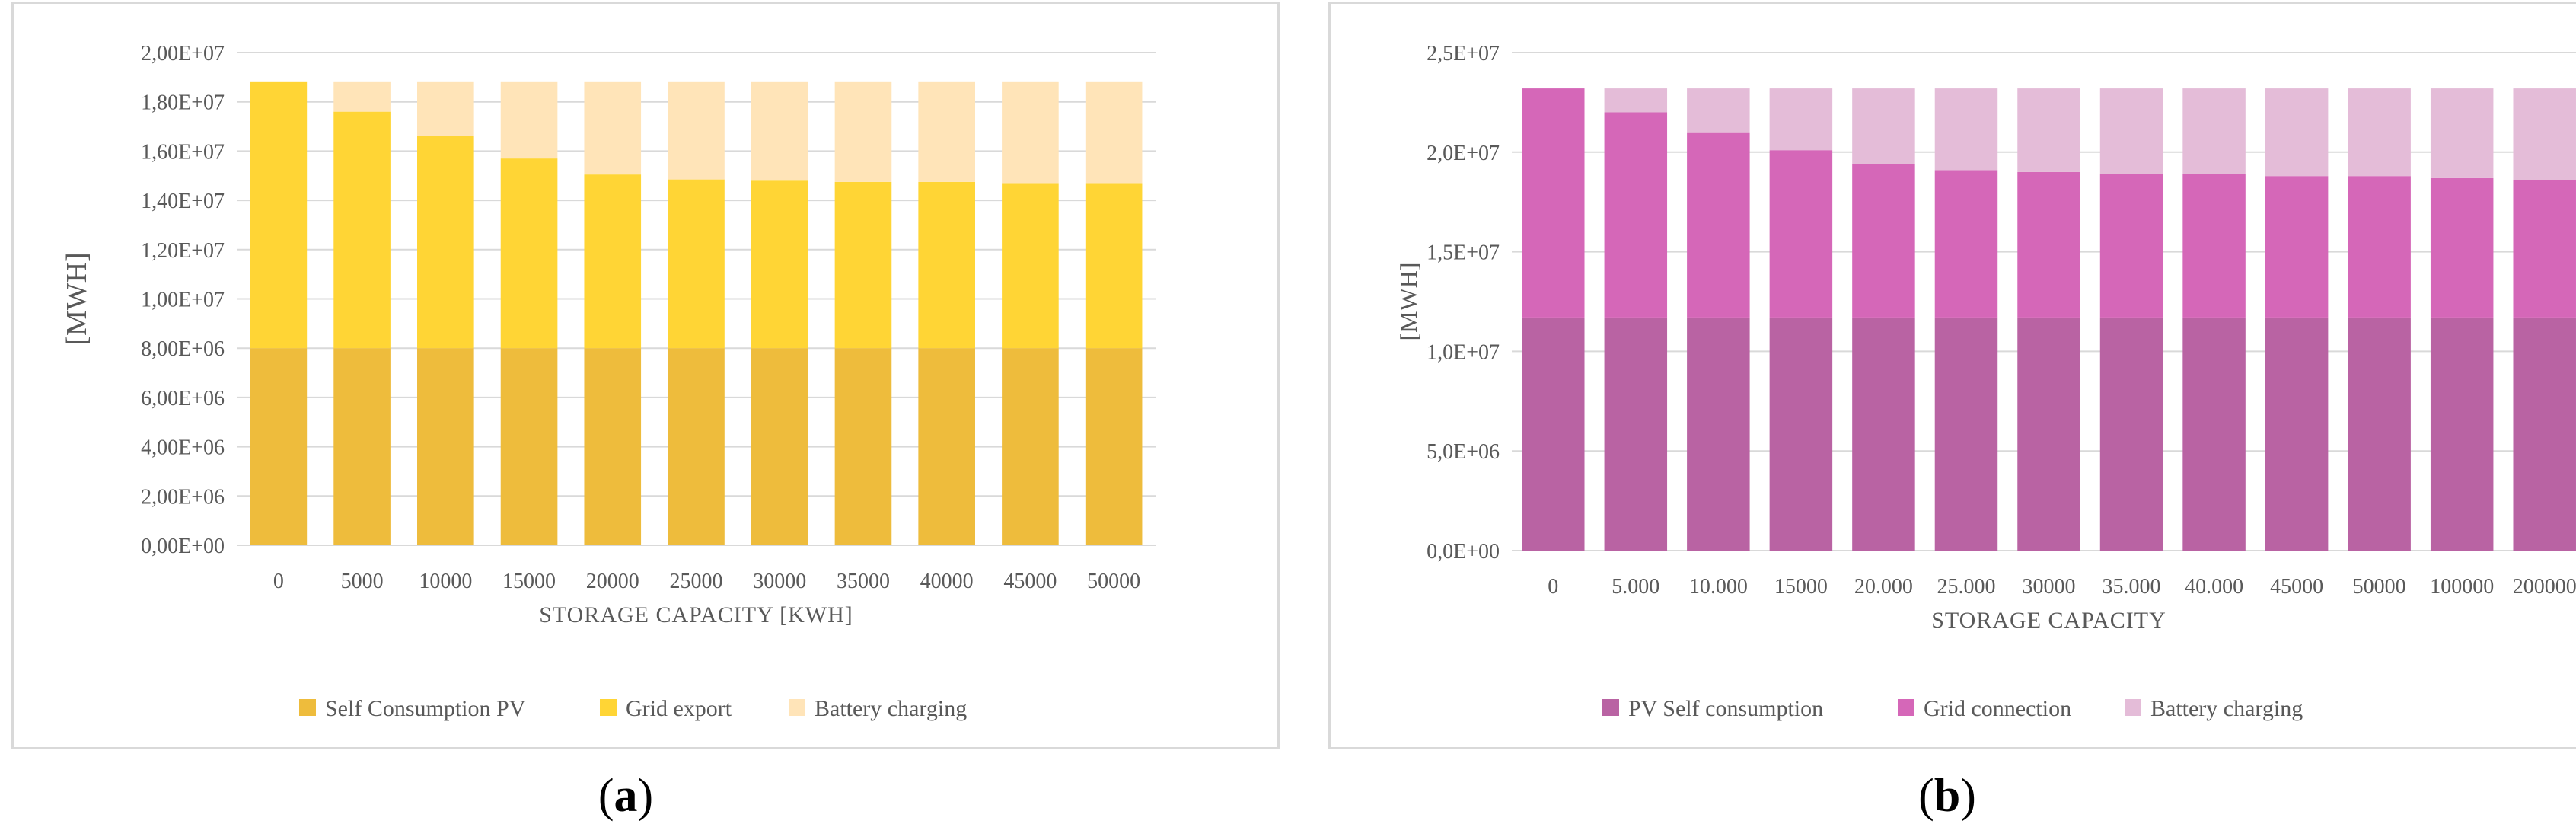 The image size is (2576, 840). Describe the element at coordinates (1030, 581) in the screenshot. I see `x-tick-label: 45000` at that location.